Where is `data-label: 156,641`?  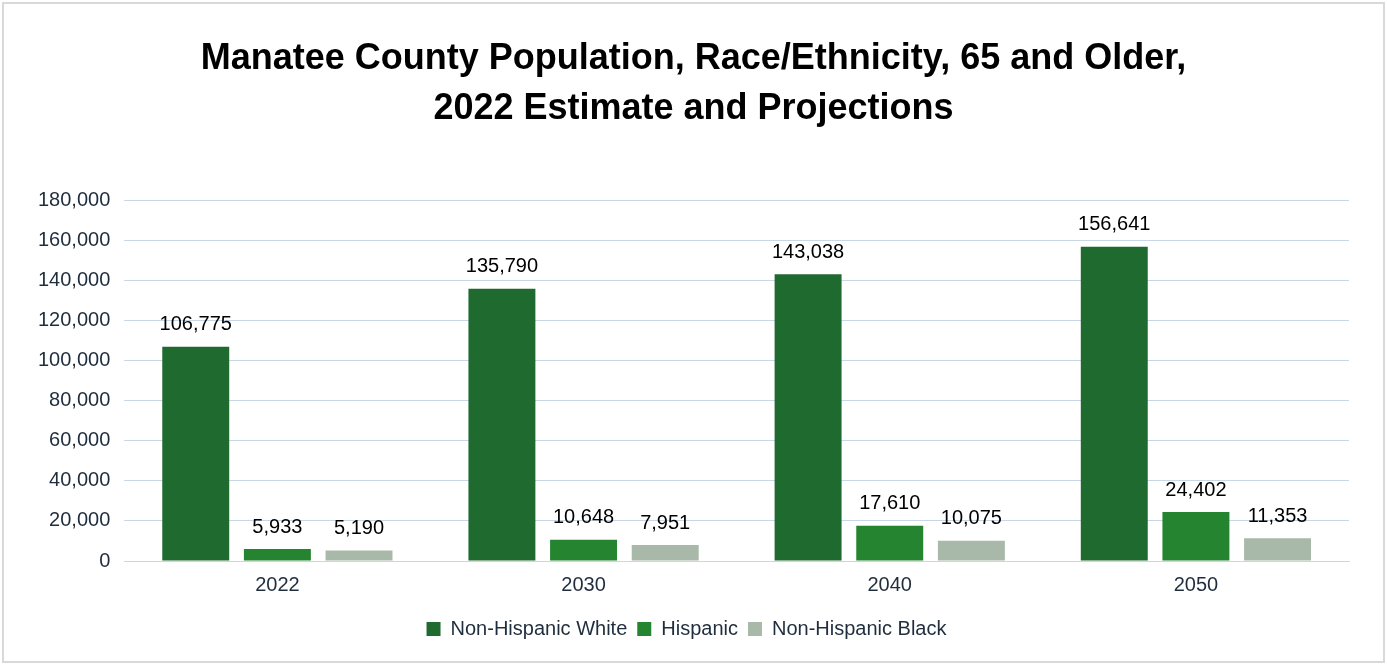 data-label: 156,641 is located at coordinates (1114, 223).